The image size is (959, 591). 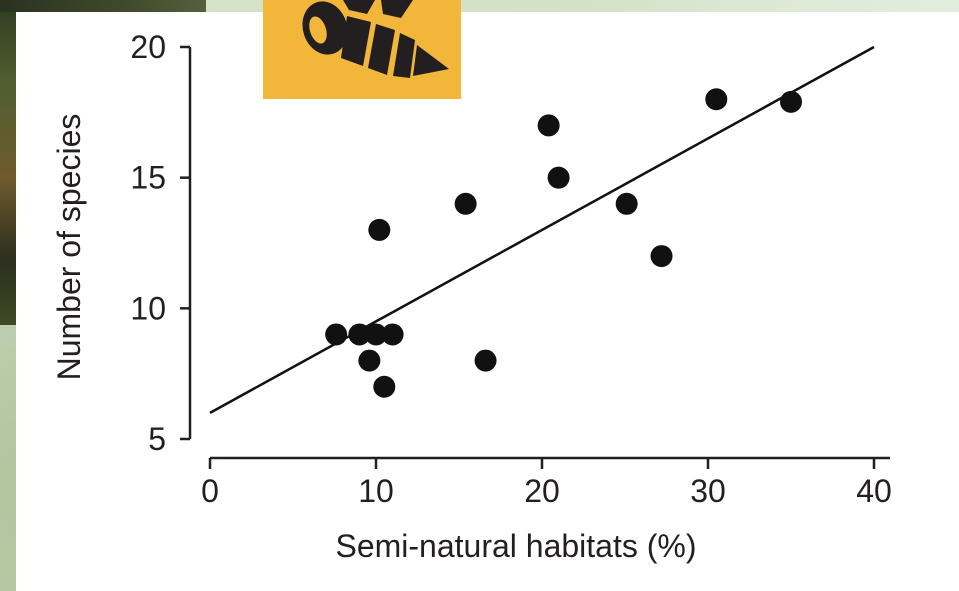 What do you see at coordinates (148, 47) in the screenshot?
I see `y-tick-label: 20` at bounding box center [148, 47].